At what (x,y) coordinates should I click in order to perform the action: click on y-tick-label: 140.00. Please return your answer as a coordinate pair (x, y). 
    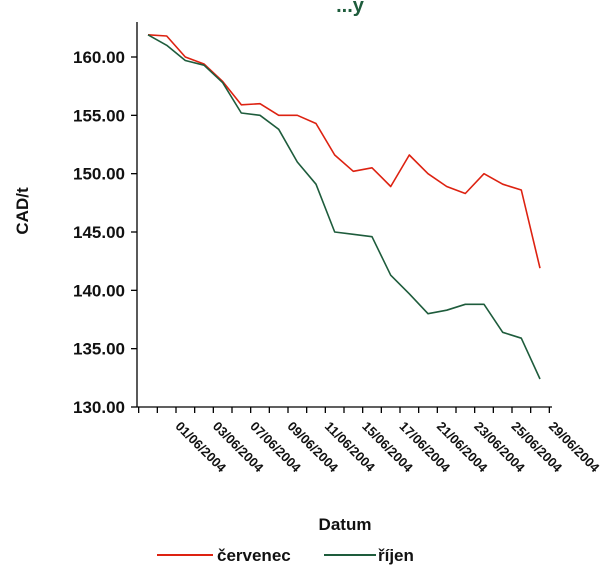
    Looking at the image, I should click on (99, 290).